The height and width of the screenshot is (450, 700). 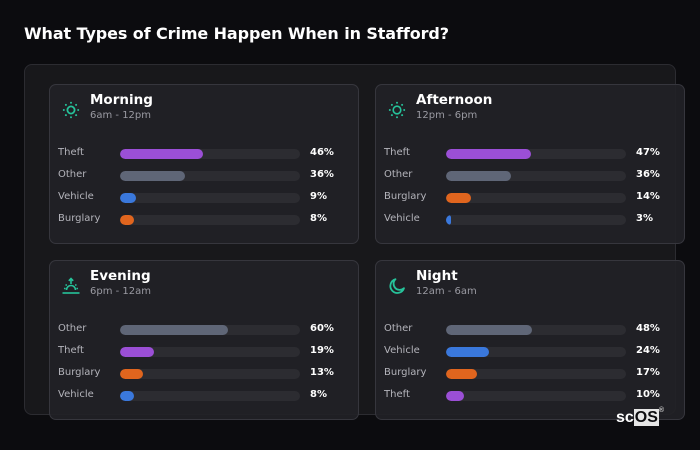 I want to click on bar-row: Theft 19%, so click(x=204, y=352).